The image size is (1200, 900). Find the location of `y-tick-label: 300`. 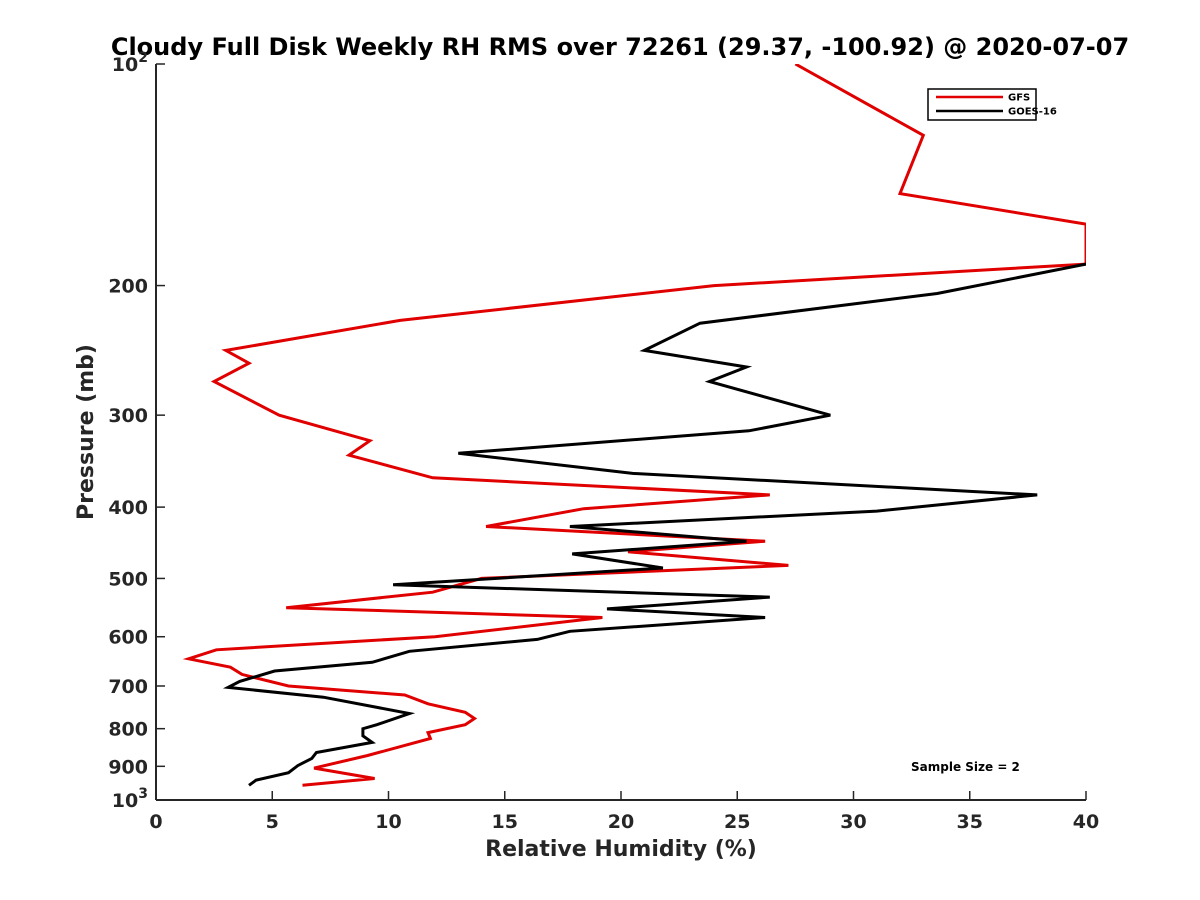

y-tick-label: 300 is located at coordinates (128, 416).